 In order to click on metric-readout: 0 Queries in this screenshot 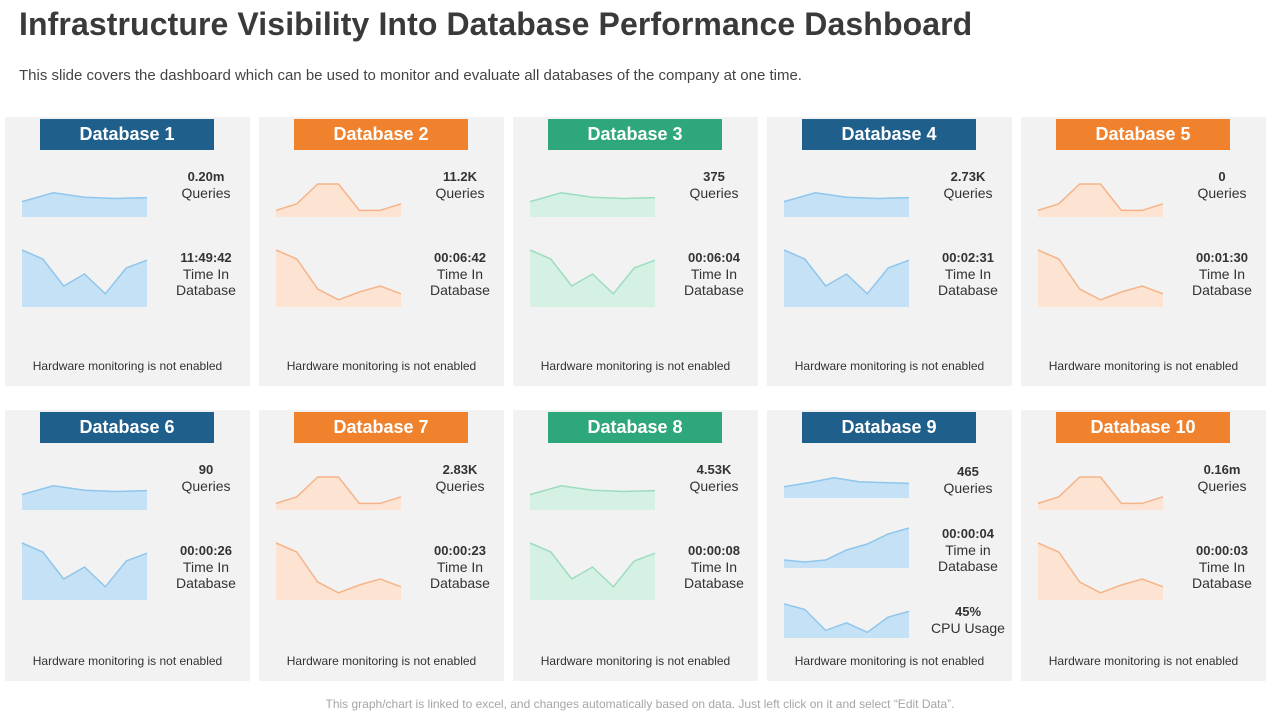, I will do `click(1222, 185)`.